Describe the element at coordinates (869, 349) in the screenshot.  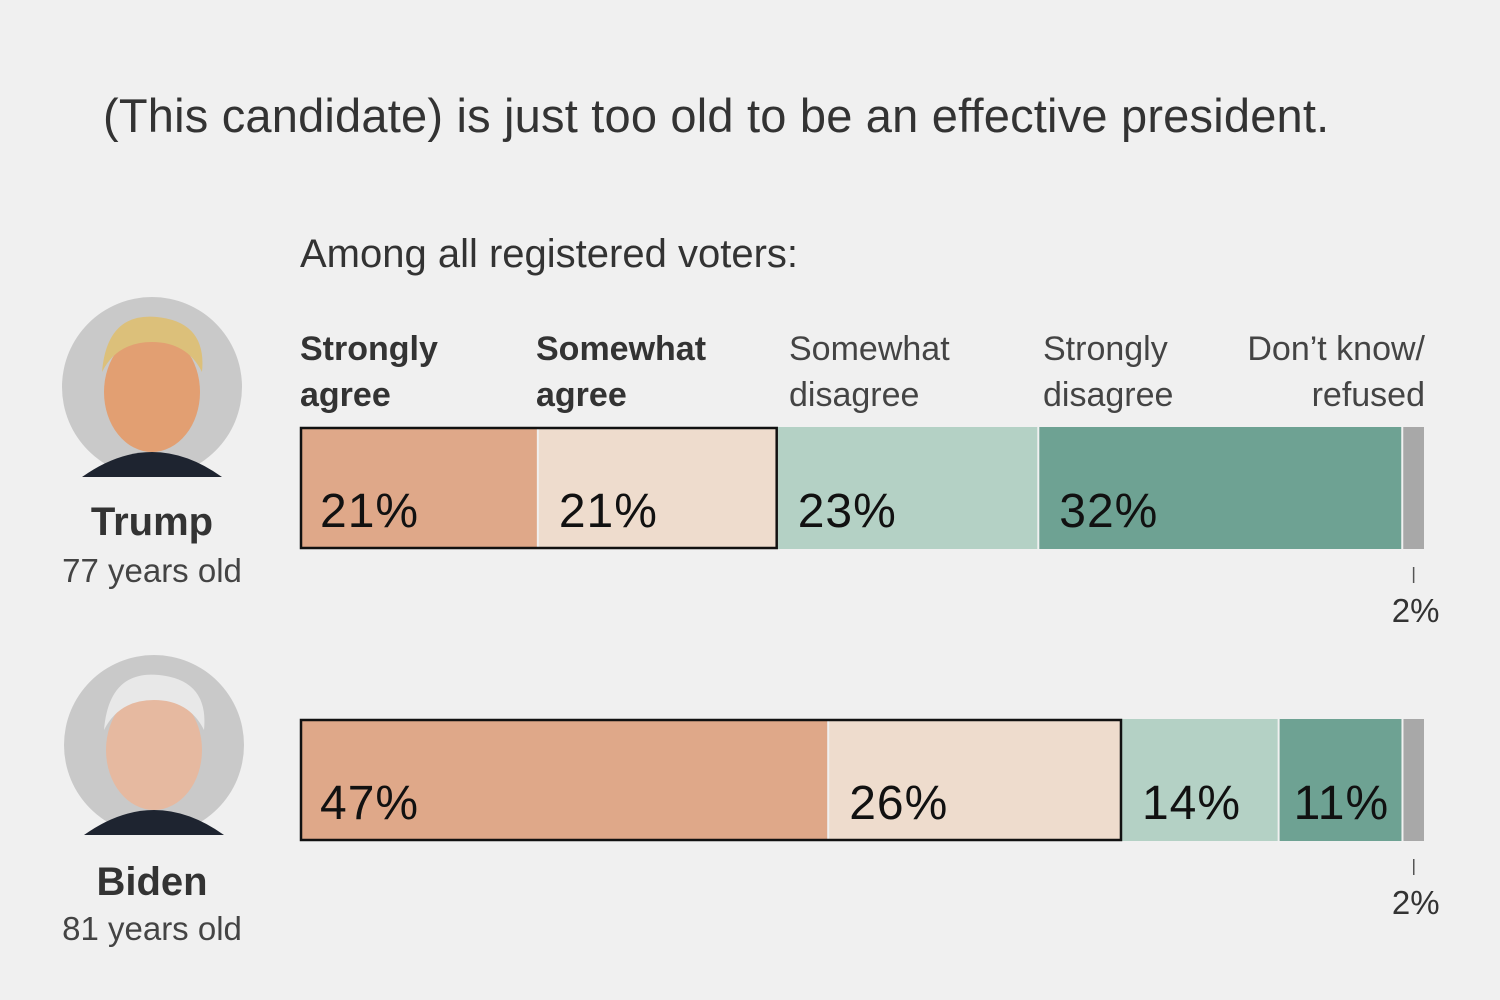
I see `legend-label-somewhat-disagree: Somewhat` at that location.